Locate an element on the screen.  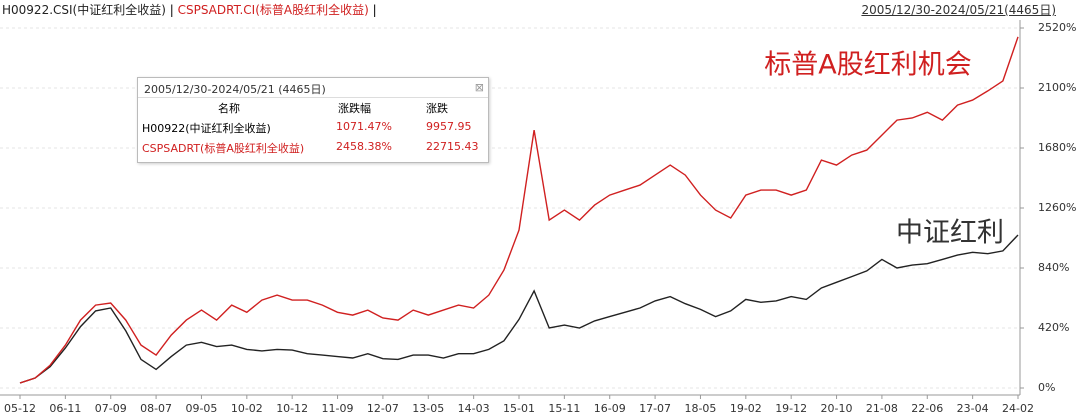
header: 涨跌幅 is located at coordinates (354, 108).